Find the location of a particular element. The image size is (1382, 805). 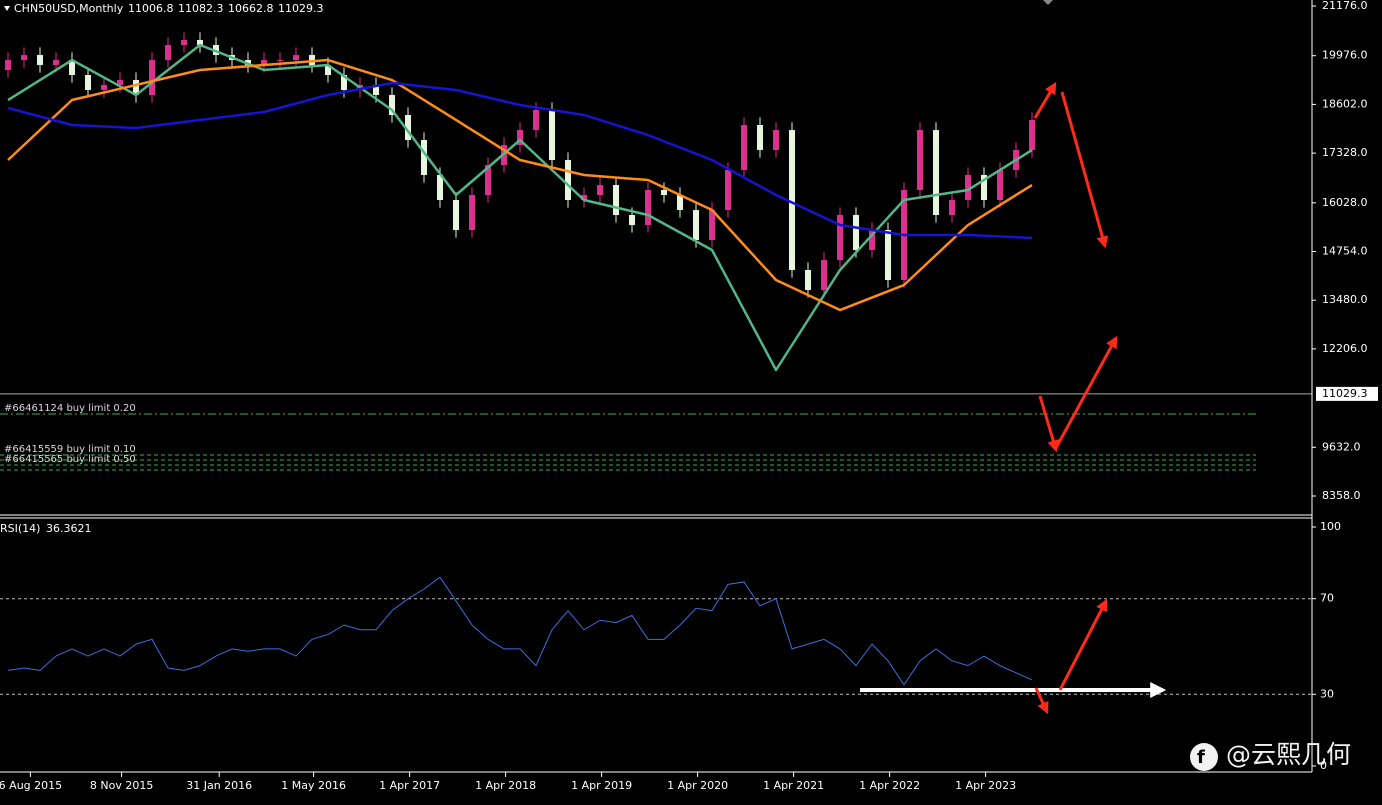

order-label: #66415559 buy limit 0.10 is located at coordinates (70, 449).